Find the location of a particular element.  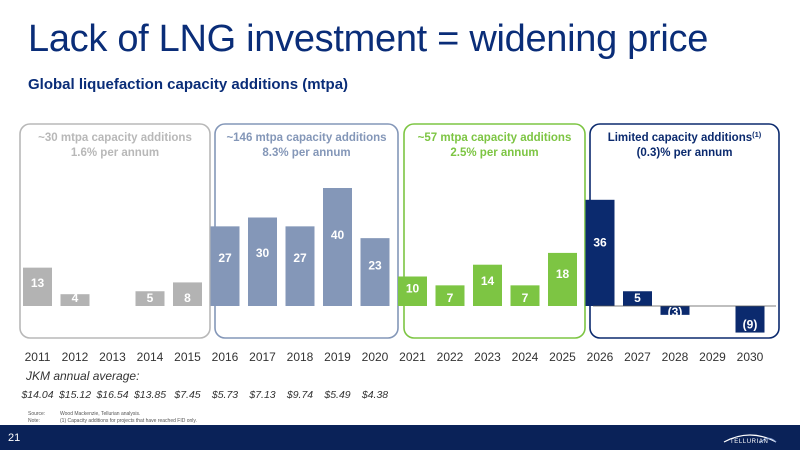

period-growth-rate: 2.5% per annum is located at coordinates (494, 153).